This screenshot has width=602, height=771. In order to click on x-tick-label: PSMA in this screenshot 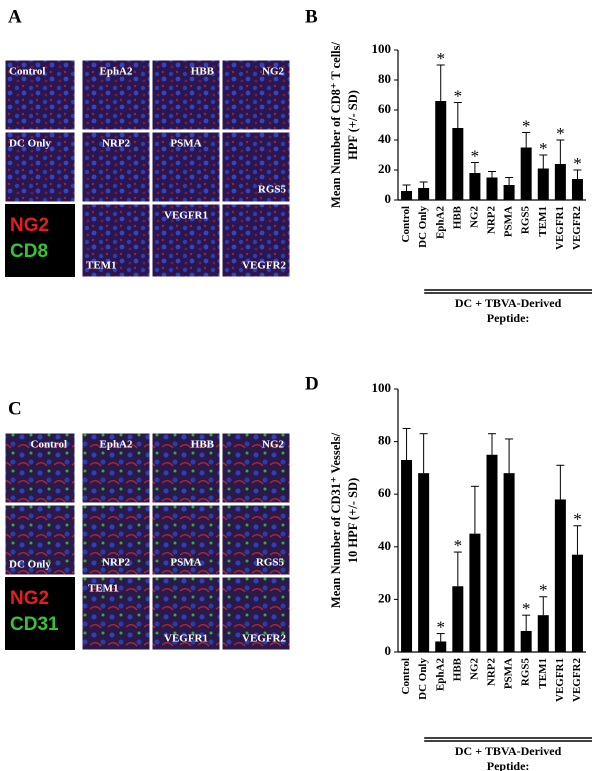, I will do `click(509, 673)`.